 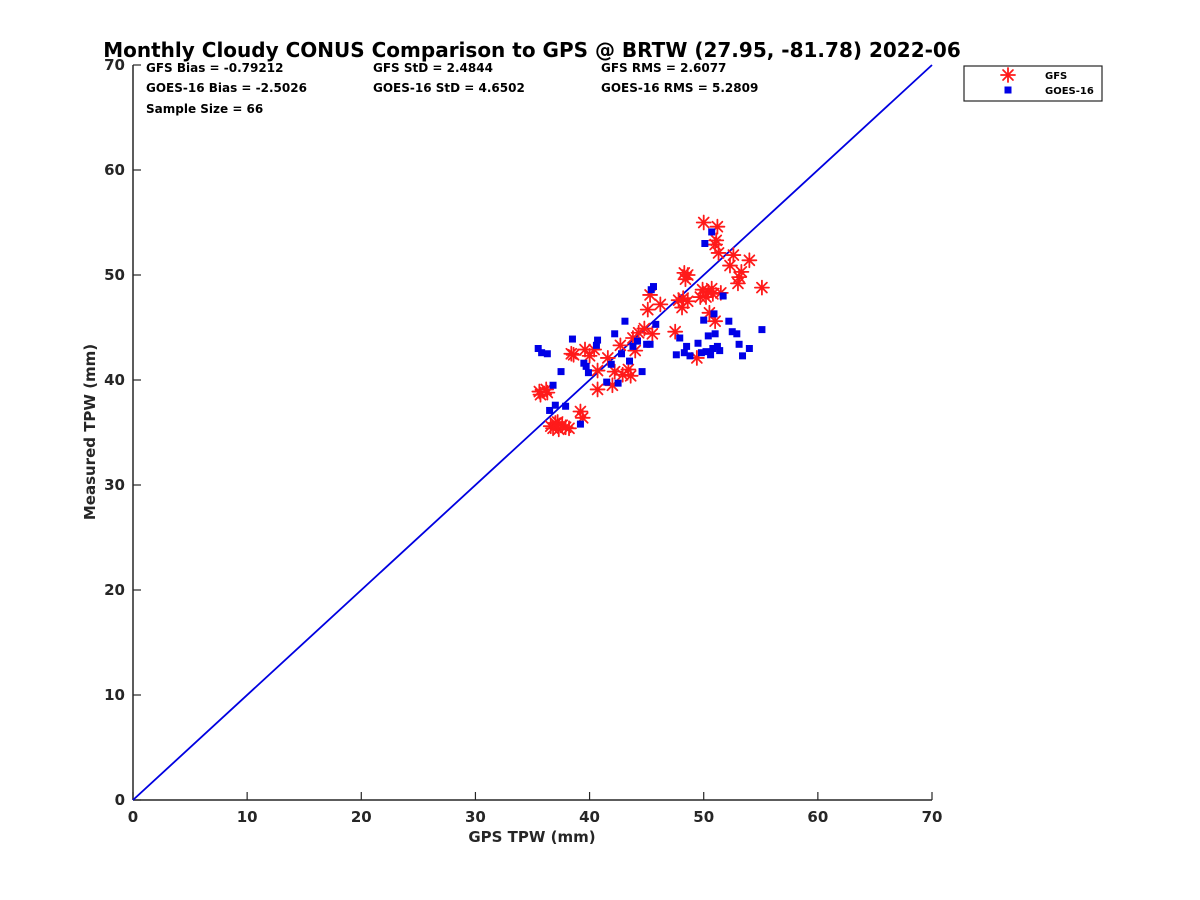 I want to click on gfs-series, so click(x=650, y=326).